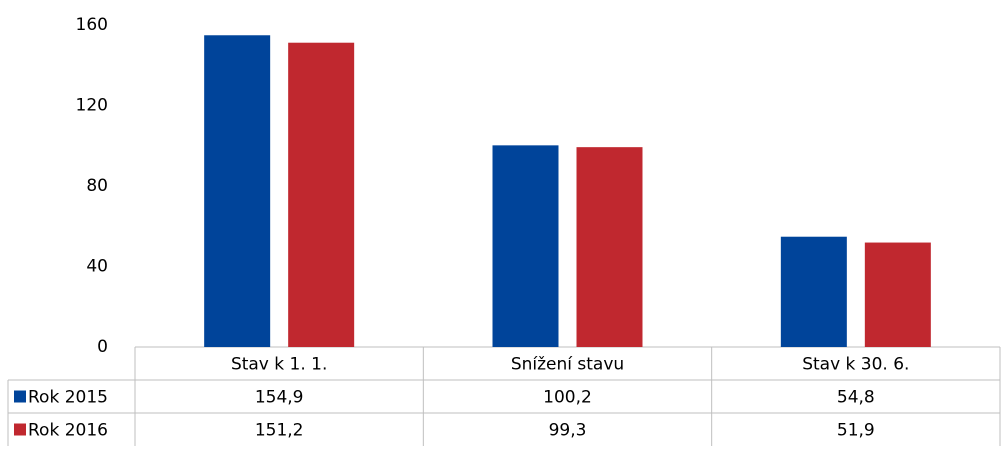 This screenshot has height=455, width=1004. Describe the element at coordinates (279, 365) in the screenshot. I see `x-tick-label: Stav k 1. 1.` at that location.